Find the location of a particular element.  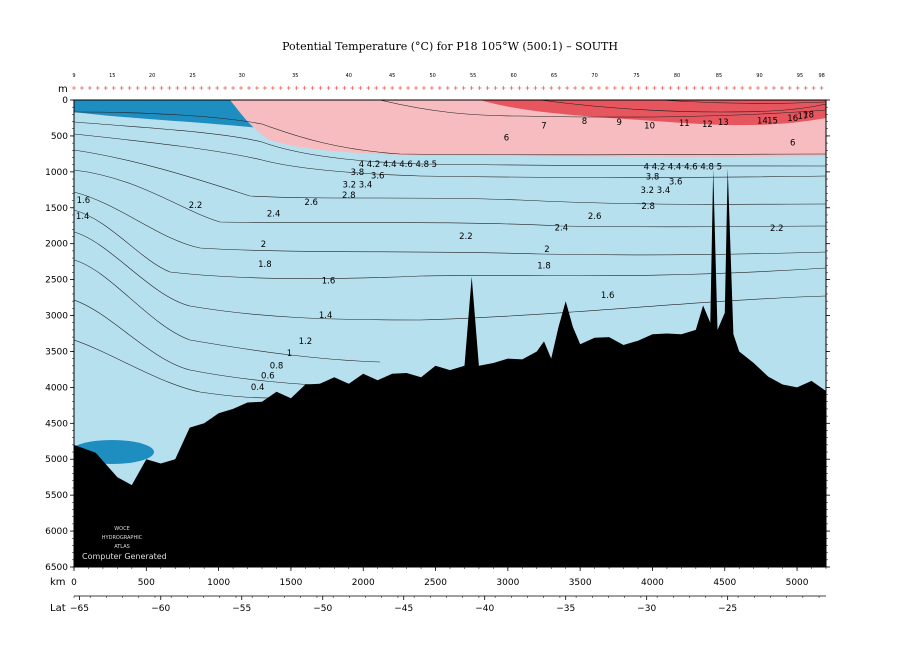

contour-label: 11 is located at coordinates (684, 124).